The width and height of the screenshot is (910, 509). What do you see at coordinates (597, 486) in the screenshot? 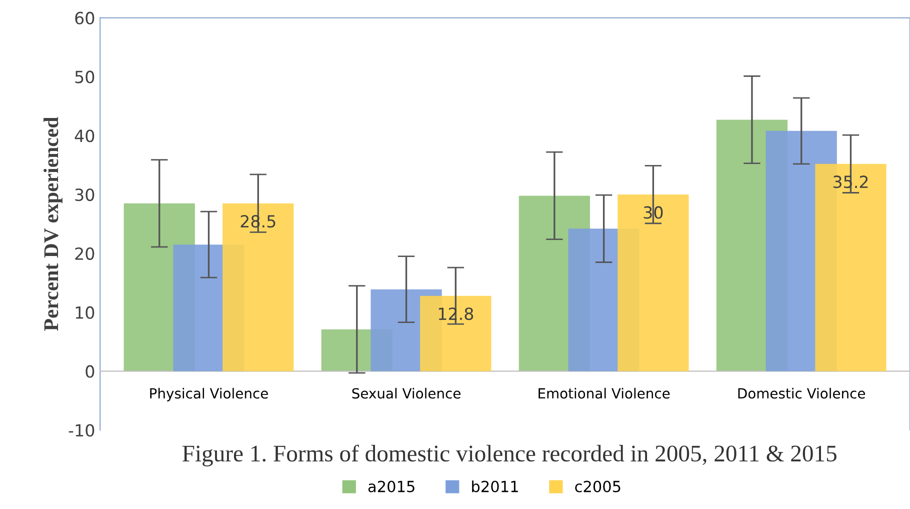
I see `legend-label: c2005` at bounding box center [597, 486].